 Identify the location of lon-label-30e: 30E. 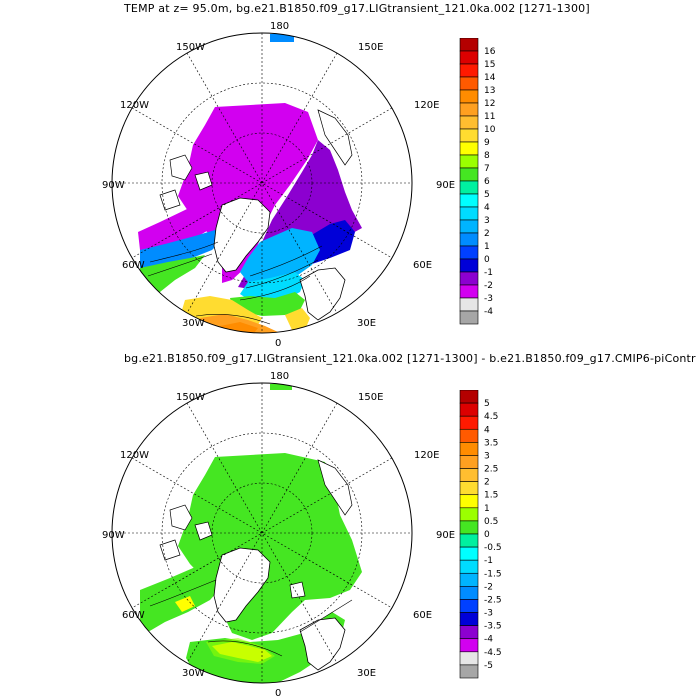
(366, 673).